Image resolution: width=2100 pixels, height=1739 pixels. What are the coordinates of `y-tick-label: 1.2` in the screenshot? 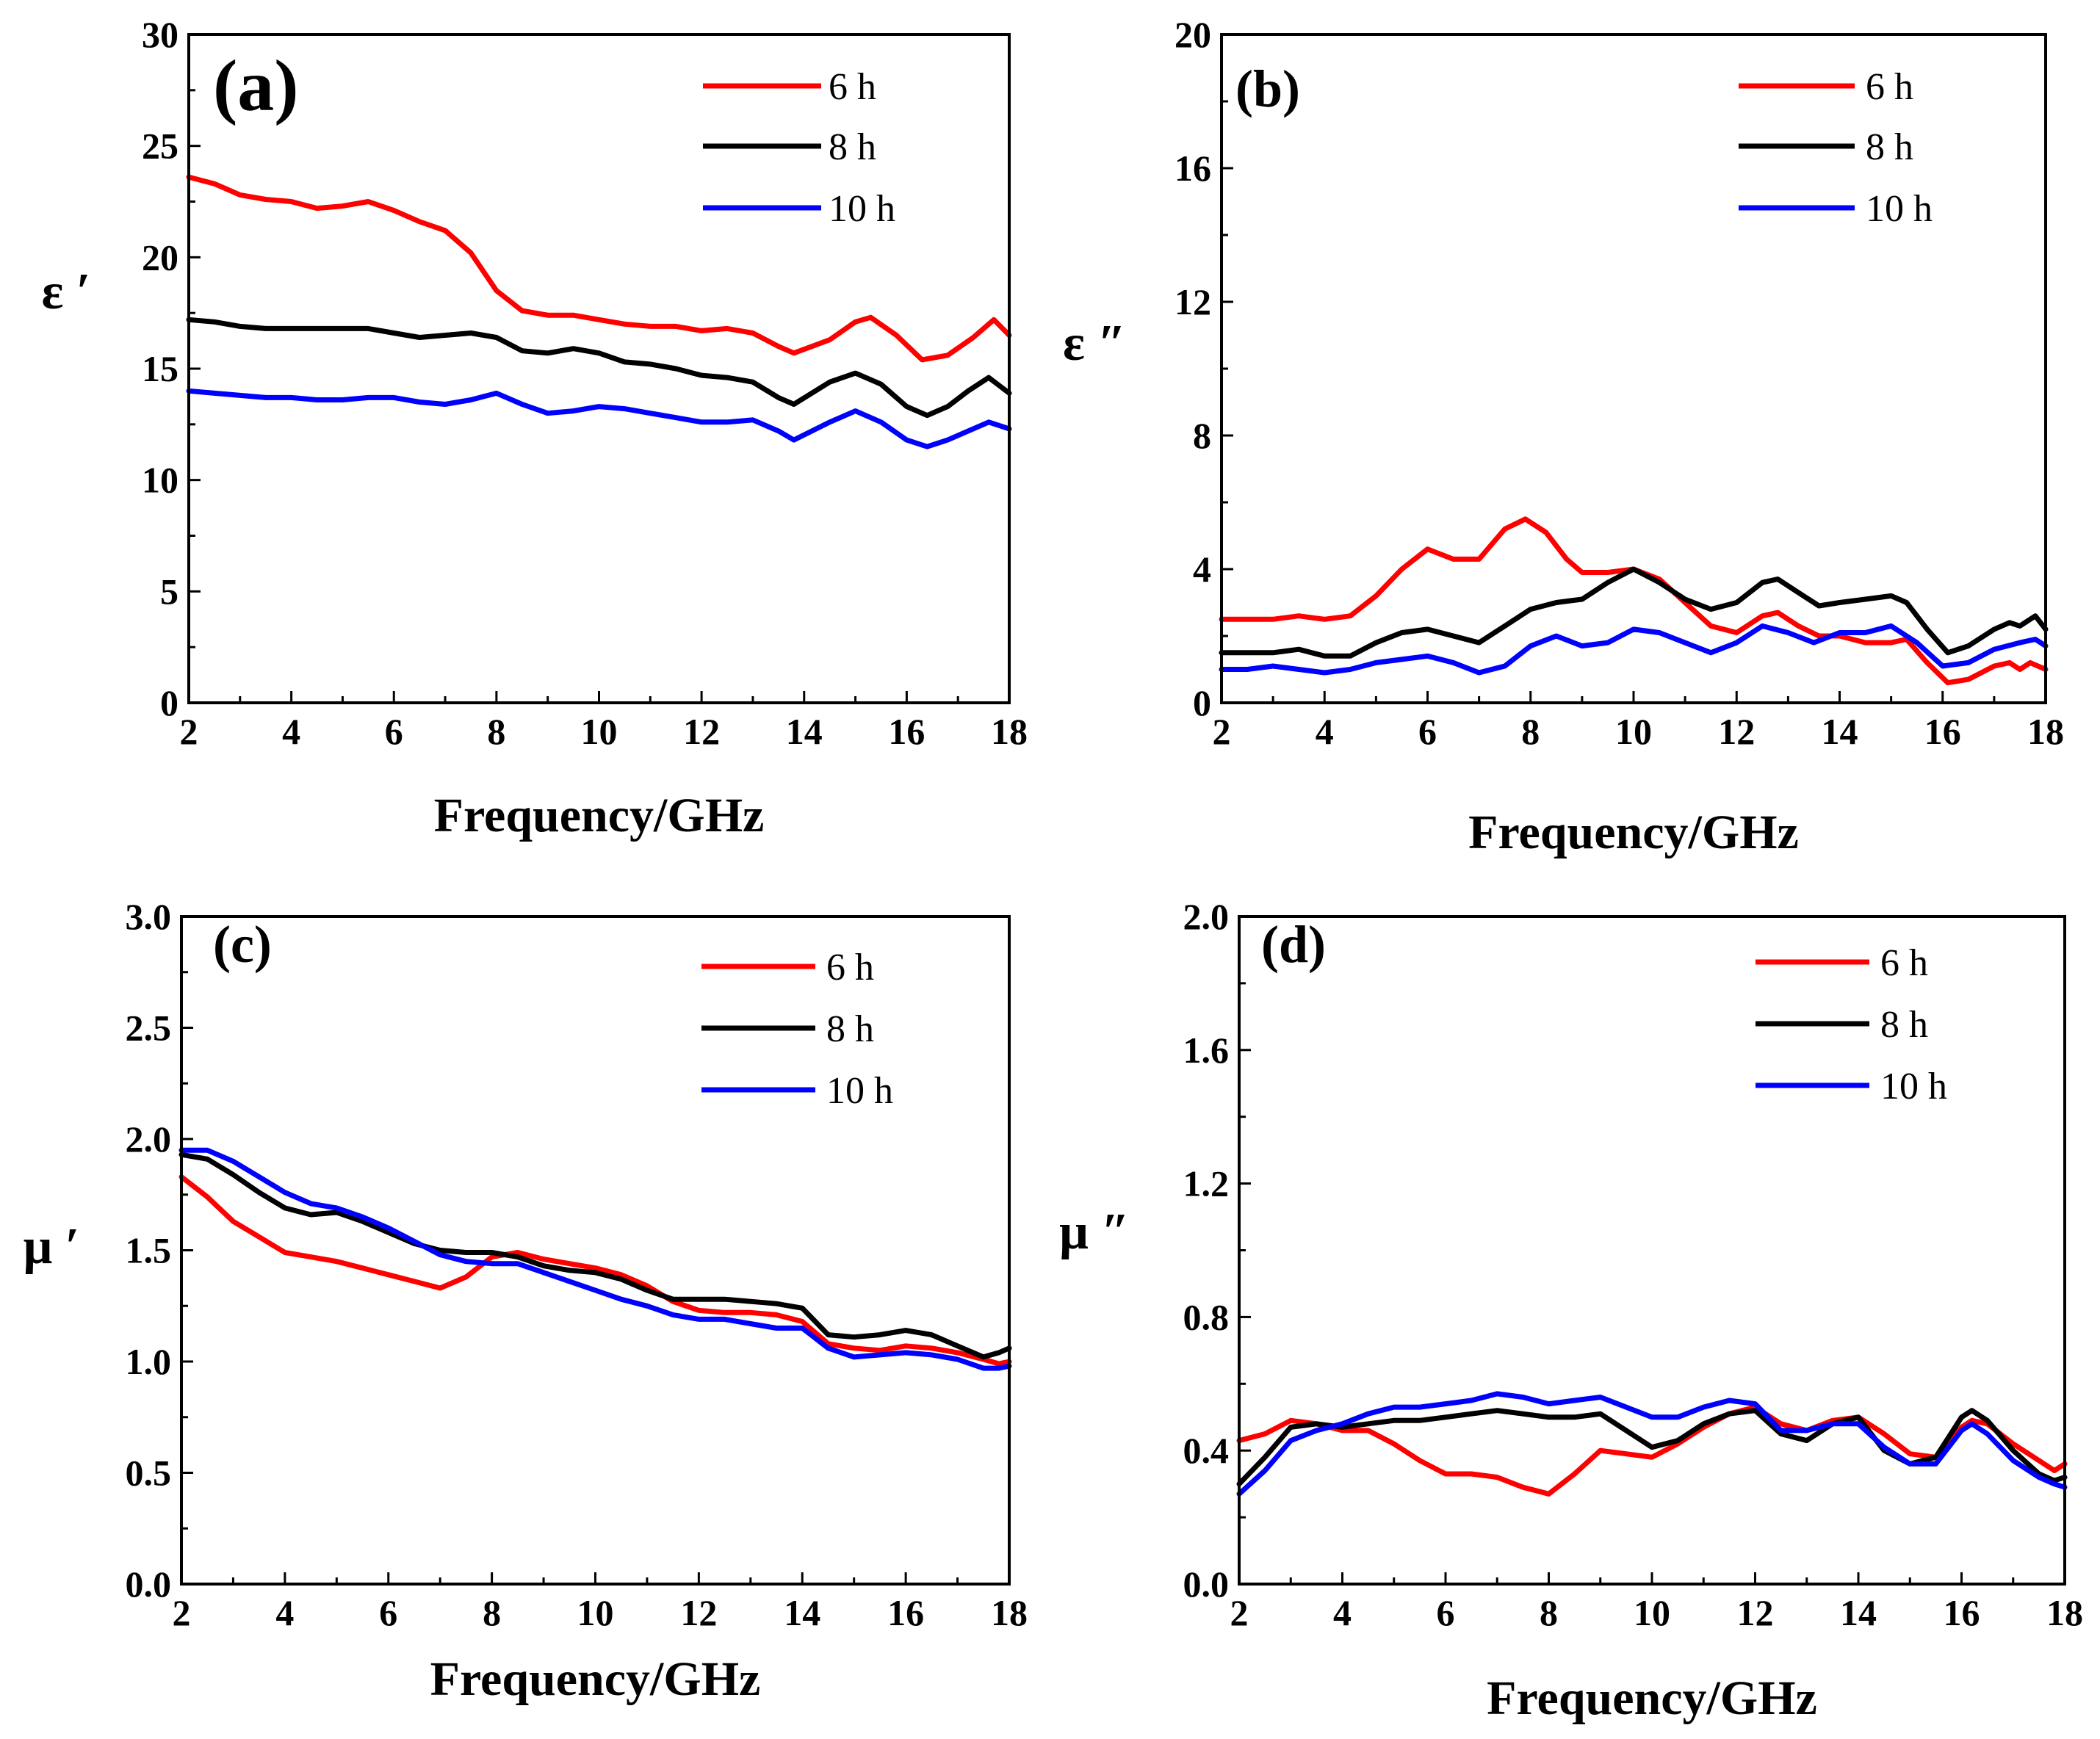 It's located at (1206, 1183).